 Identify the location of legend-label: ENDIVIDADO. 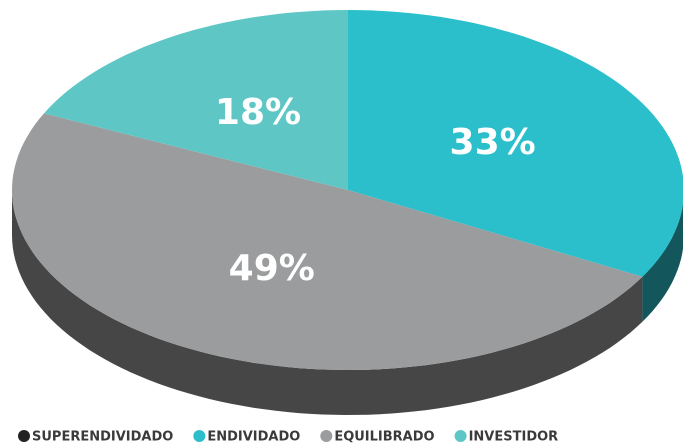
(253, 436).